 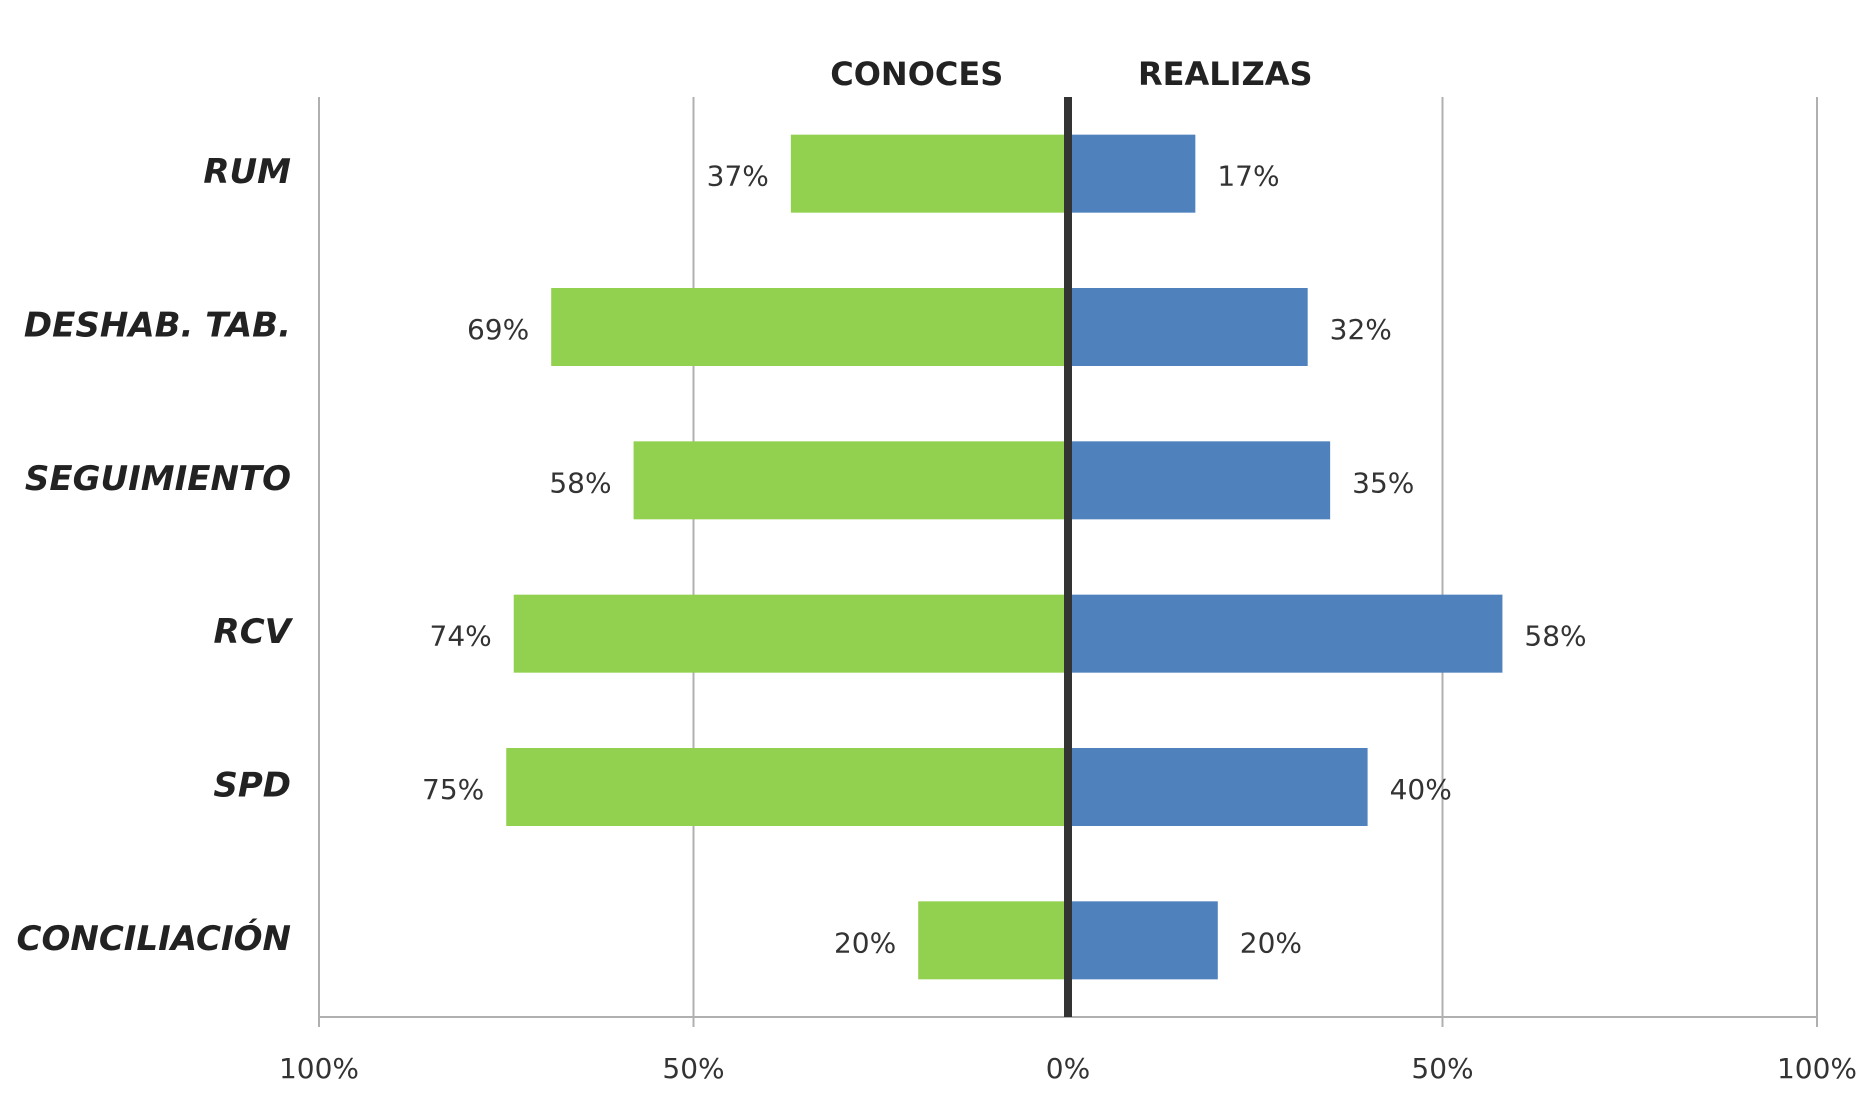 What do you see at coordinates (738, 176) in the screenshot?
I see `value-label: 37%` at bounding box center [738, 176].